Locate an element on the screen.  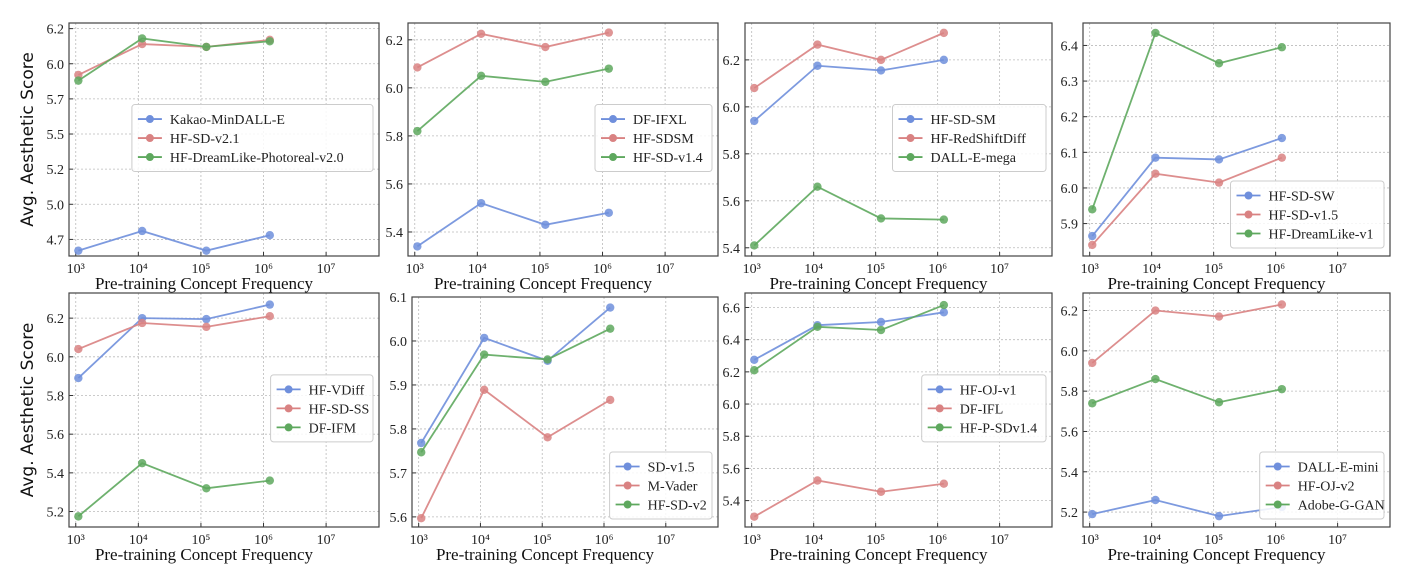
y-tick-label: 6.4 is located at coordinates (1070, 46).